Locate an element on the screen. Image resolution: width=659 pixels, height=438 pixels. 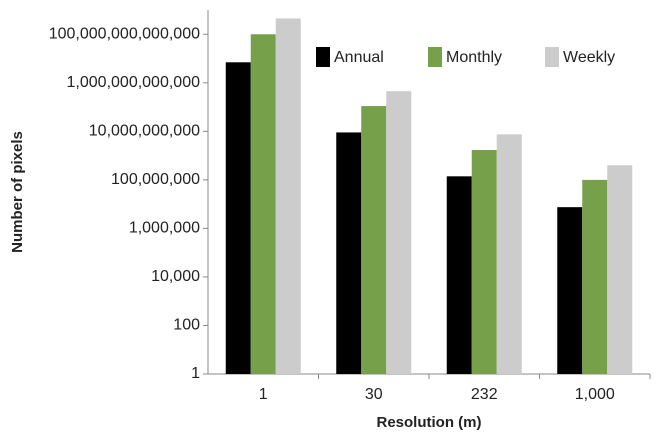
legend-label: Weekly is located at coordinates (589, 57).